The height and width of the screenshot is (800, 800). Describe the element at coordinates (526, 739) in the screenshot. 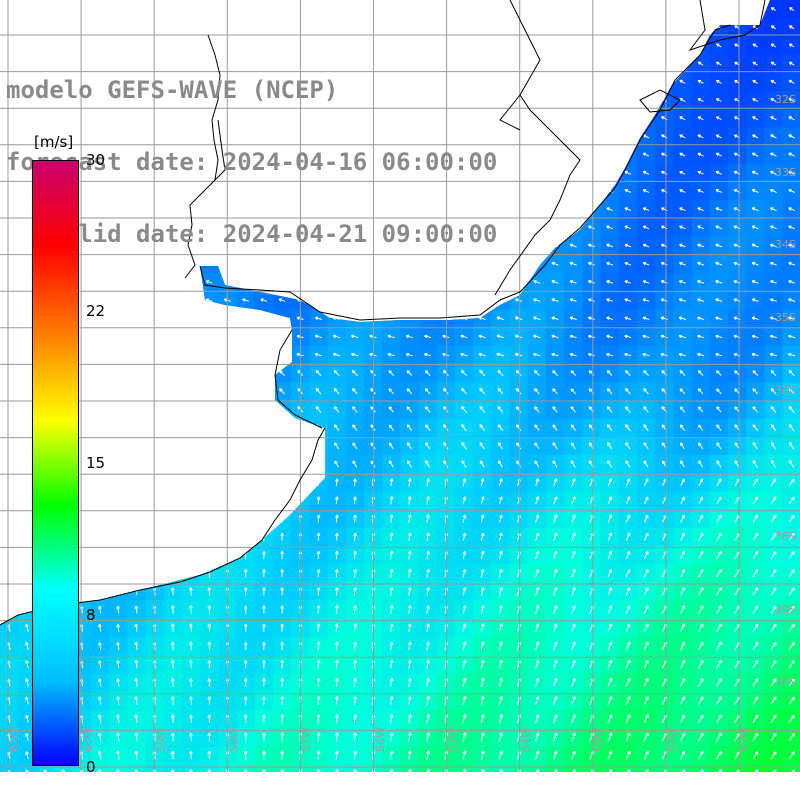

I see `lon-label: 54W` at that location.